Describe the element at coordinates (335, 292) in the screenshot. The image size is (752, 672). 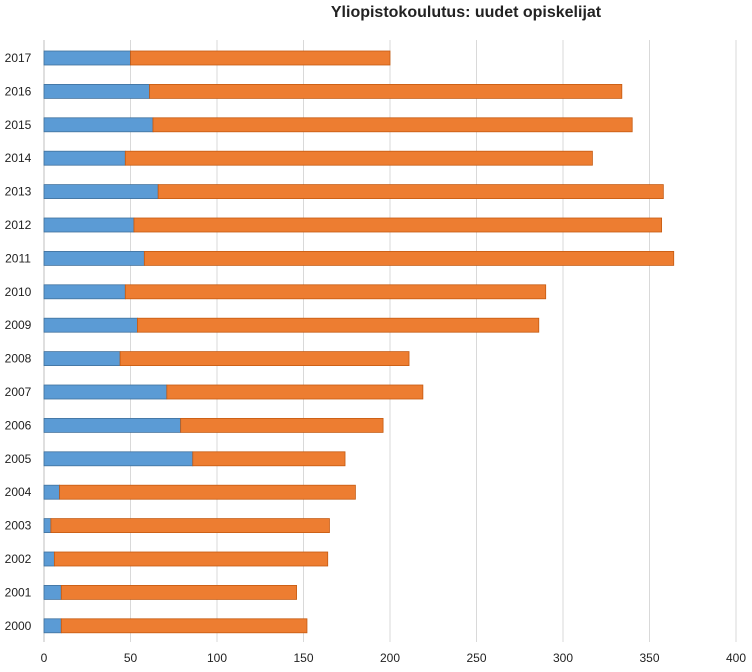
I see `bar-segment-orange-2010` at that location.